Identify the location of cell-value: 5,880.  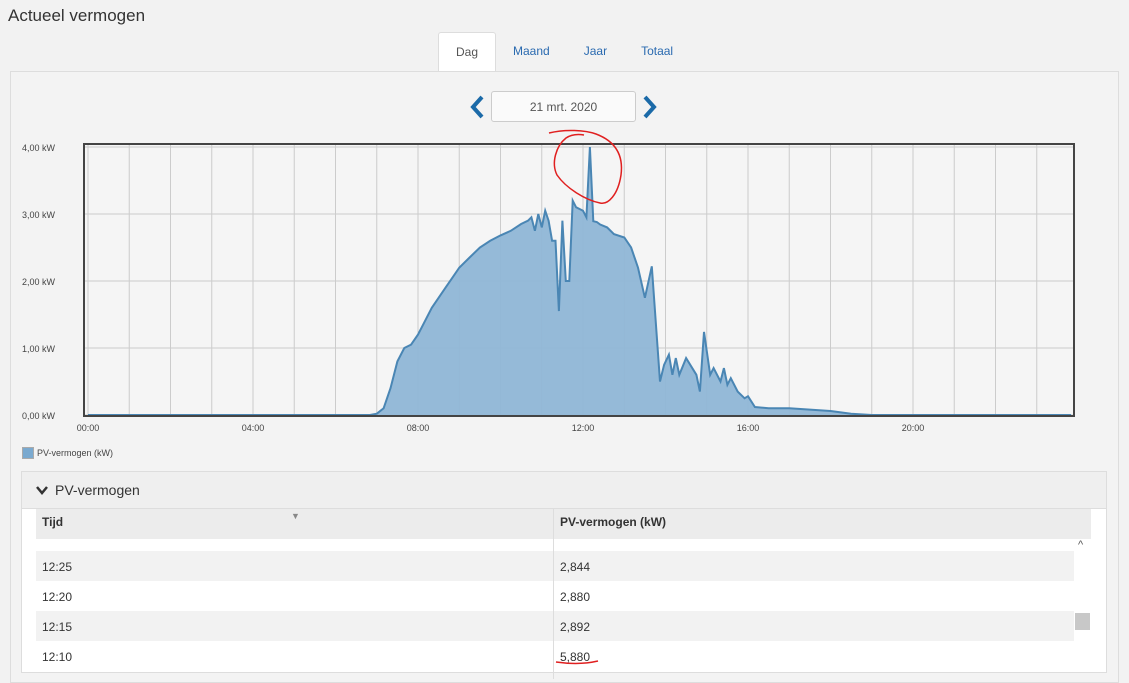
(575, 657).